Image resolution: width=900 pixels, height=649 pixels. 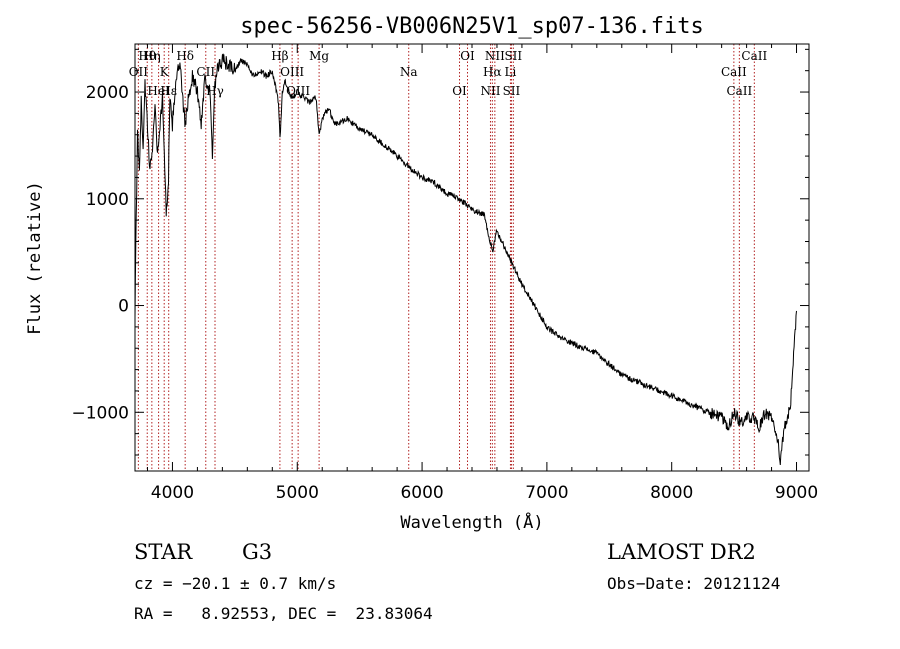 I want to click on y-axis-label: Flux (relative), so click(x=35, y=258).